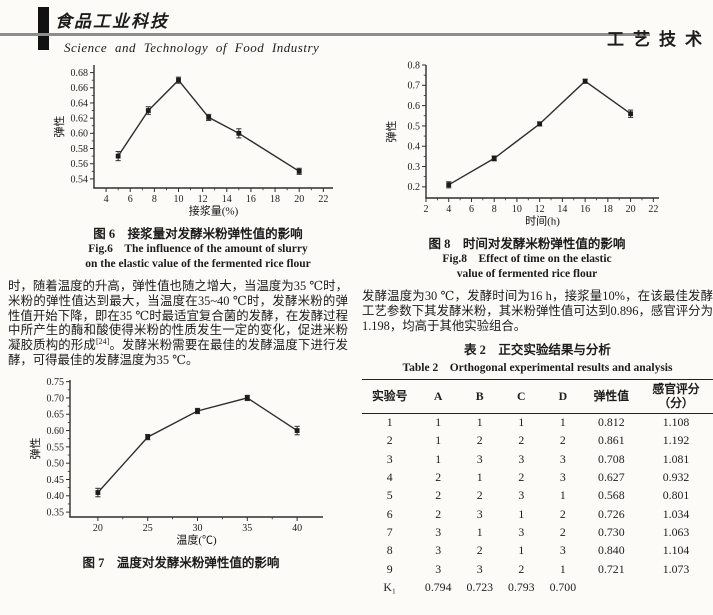  I want to click on table-row: 1 1 1 1 1 0.812 1.108, so click(537, 422).